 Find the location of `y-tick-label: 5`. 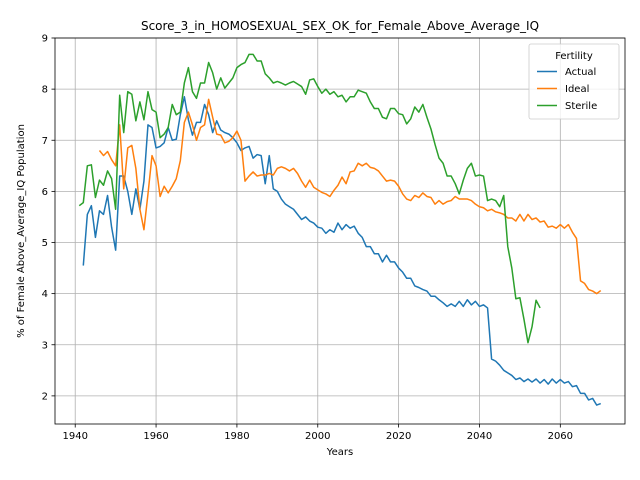

y-tick-label: 5 is located at coordinates (45, 243).